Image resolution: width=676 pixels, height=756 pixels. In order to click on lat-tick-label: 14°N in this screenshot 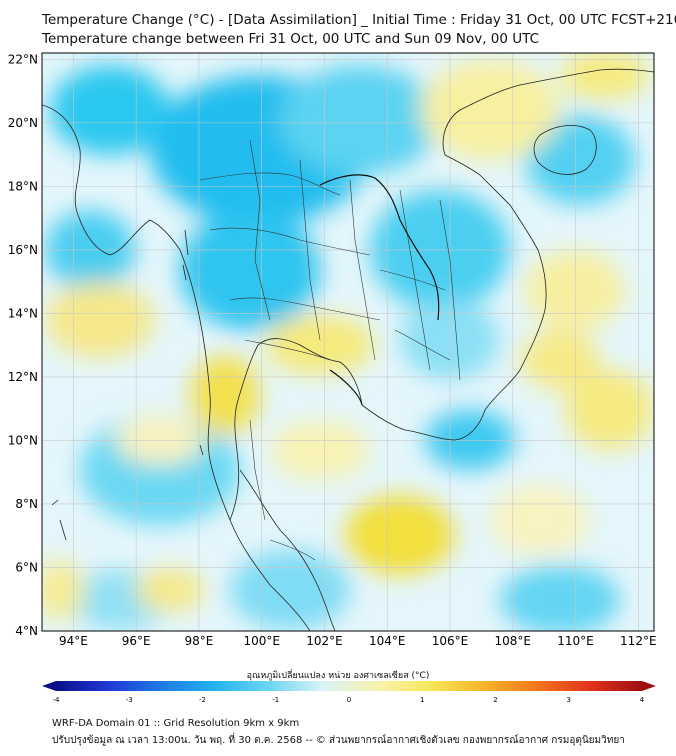, I will do `click(23, 313)`.